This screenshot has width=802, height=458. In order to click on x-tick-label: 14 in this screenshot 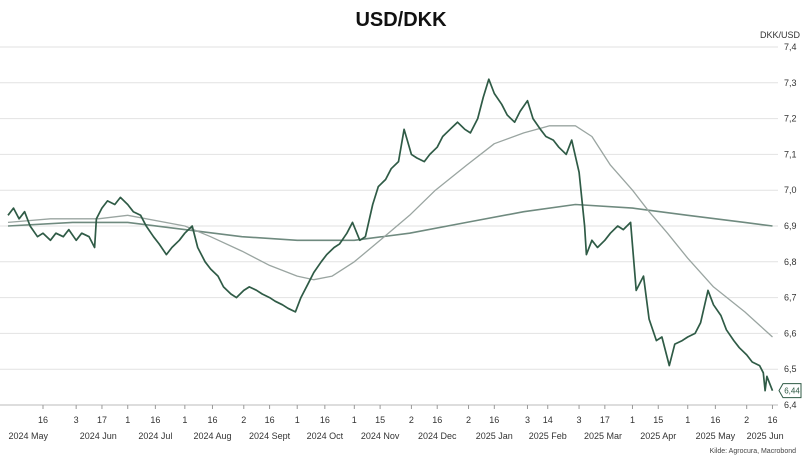, I will do `click(548, 420)`.